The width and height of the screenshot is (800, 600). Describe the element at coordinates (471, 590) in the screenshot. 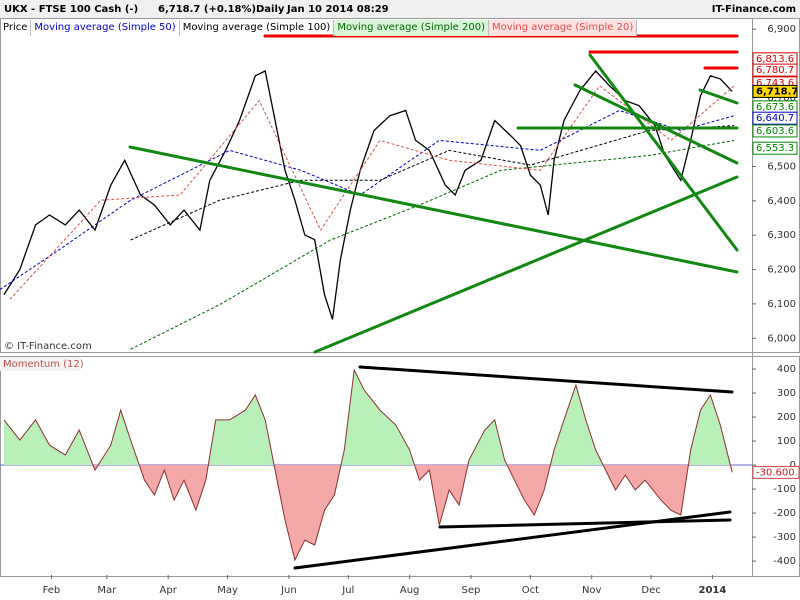

I see `x-tick-label: Sep` at that location.